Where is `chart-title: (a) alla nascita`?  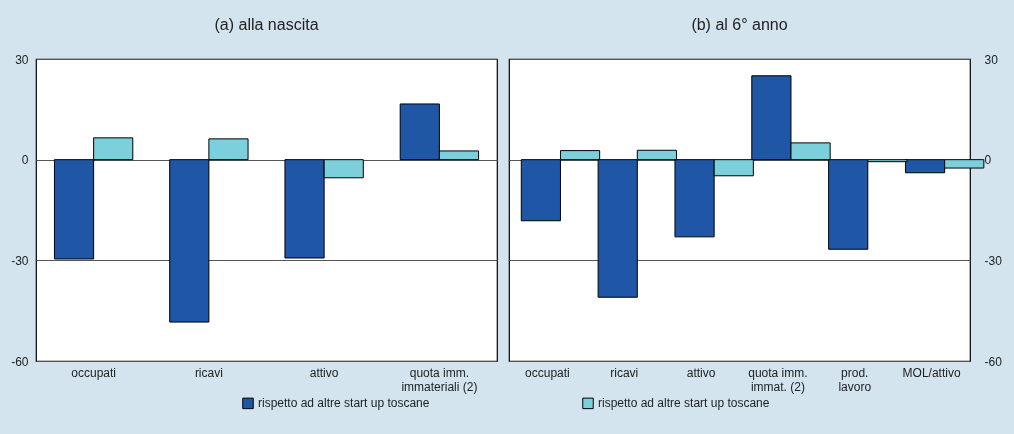
chart-title: (a) alla nascita is located at coordinates (266, 24).